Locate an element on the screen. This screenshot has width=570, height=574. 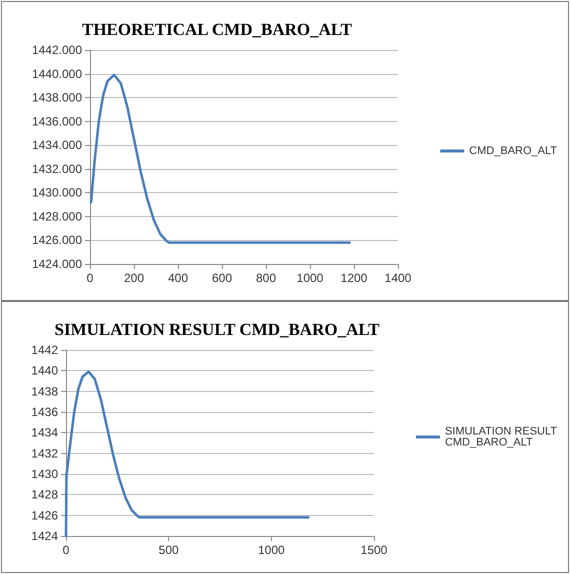
y-tick-label: 1424.000 is located at coordinates (57, 264).